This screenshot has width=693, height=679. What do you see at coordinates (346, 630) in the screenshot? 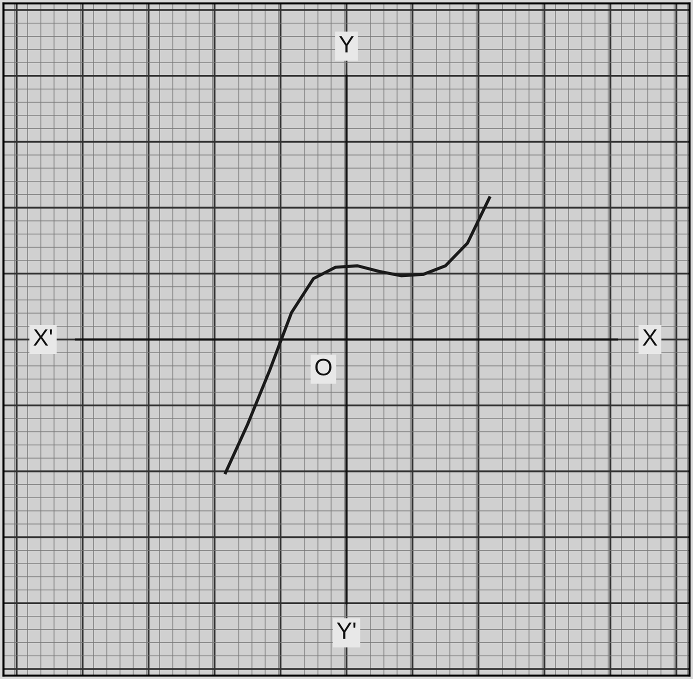
I see `text: Y'` at bounding box center [346, 630].